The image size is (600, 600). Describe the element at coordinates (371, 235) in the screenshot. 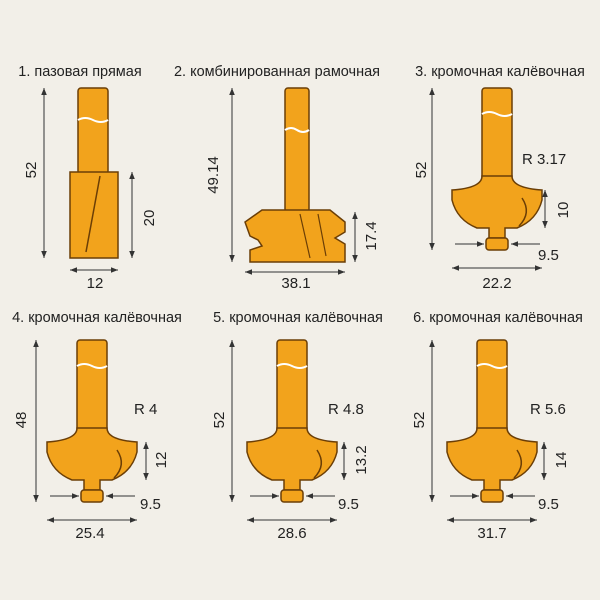

I see `dimension: 17.4` at that location.